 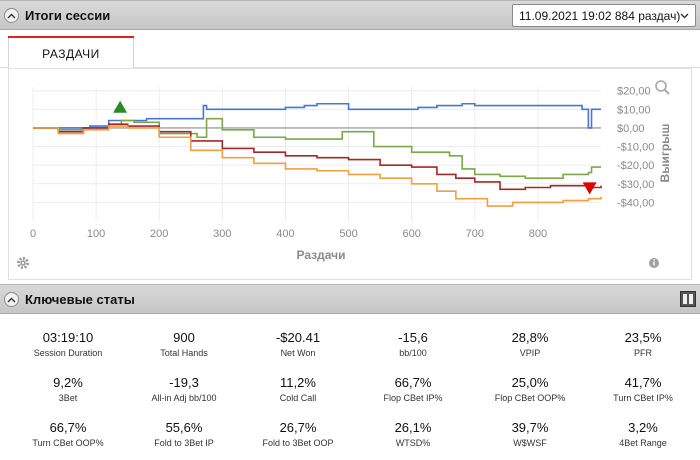 I want to click on stat-label: Total Hands, so click(x=184, y=353).